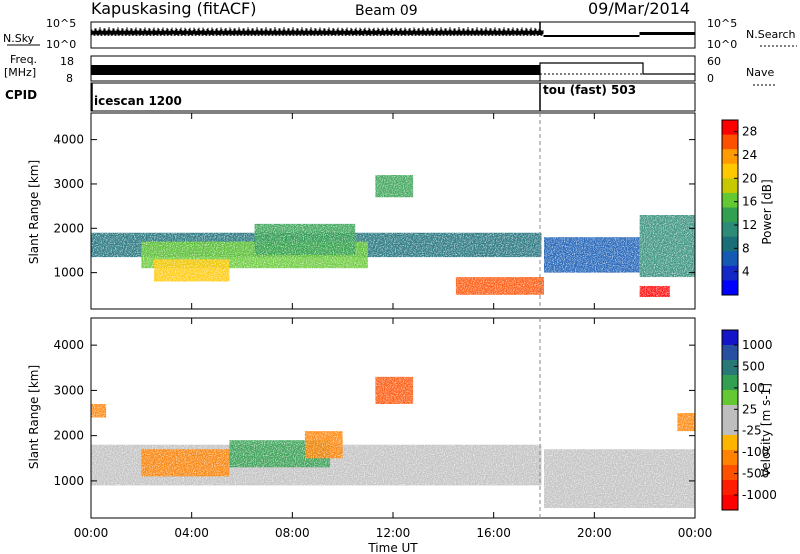 Image resolution: width=800 pixels, height=554 pixels. I want to click on noise-right-label: N.Search, so click(771, 34).